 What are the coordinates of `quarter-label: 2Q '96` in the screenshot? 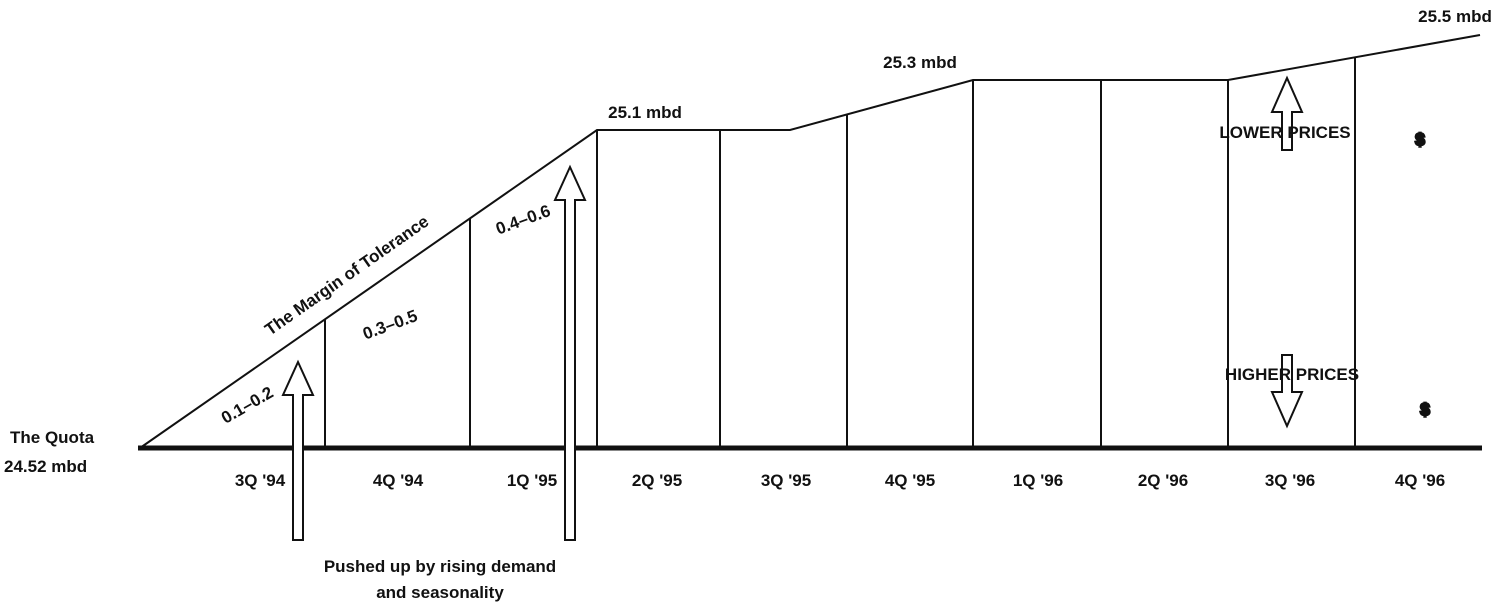 It's located at (1163, 480).